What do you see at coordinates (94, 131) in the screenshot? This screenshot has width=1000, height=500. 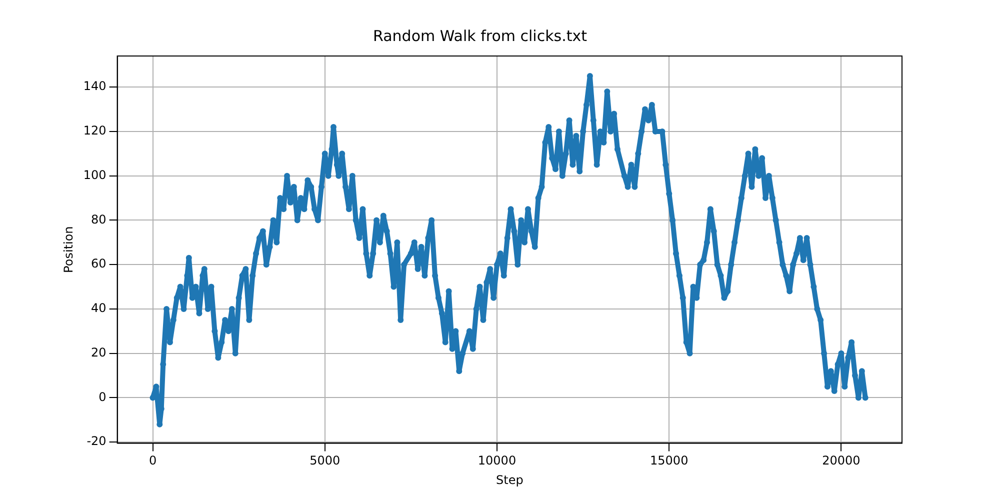 I see `y-tick-label: 120` at bounding box center [94, 131].